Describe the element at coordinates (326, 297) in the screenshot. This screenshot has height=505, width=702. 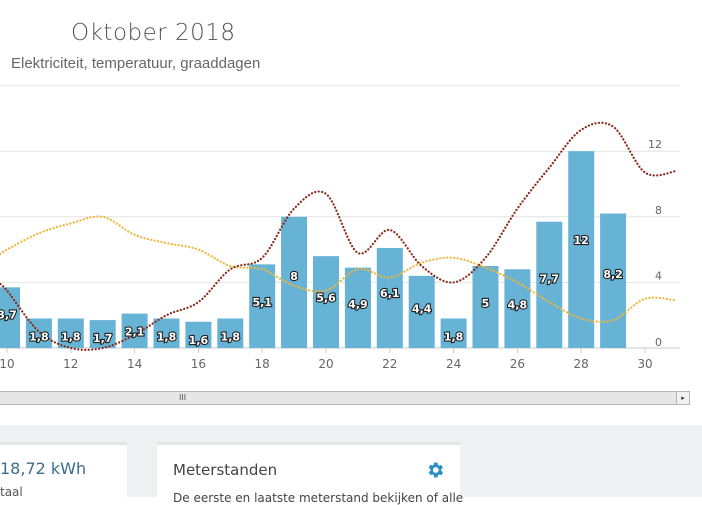
I see `bar-label: 5,6` at that location.